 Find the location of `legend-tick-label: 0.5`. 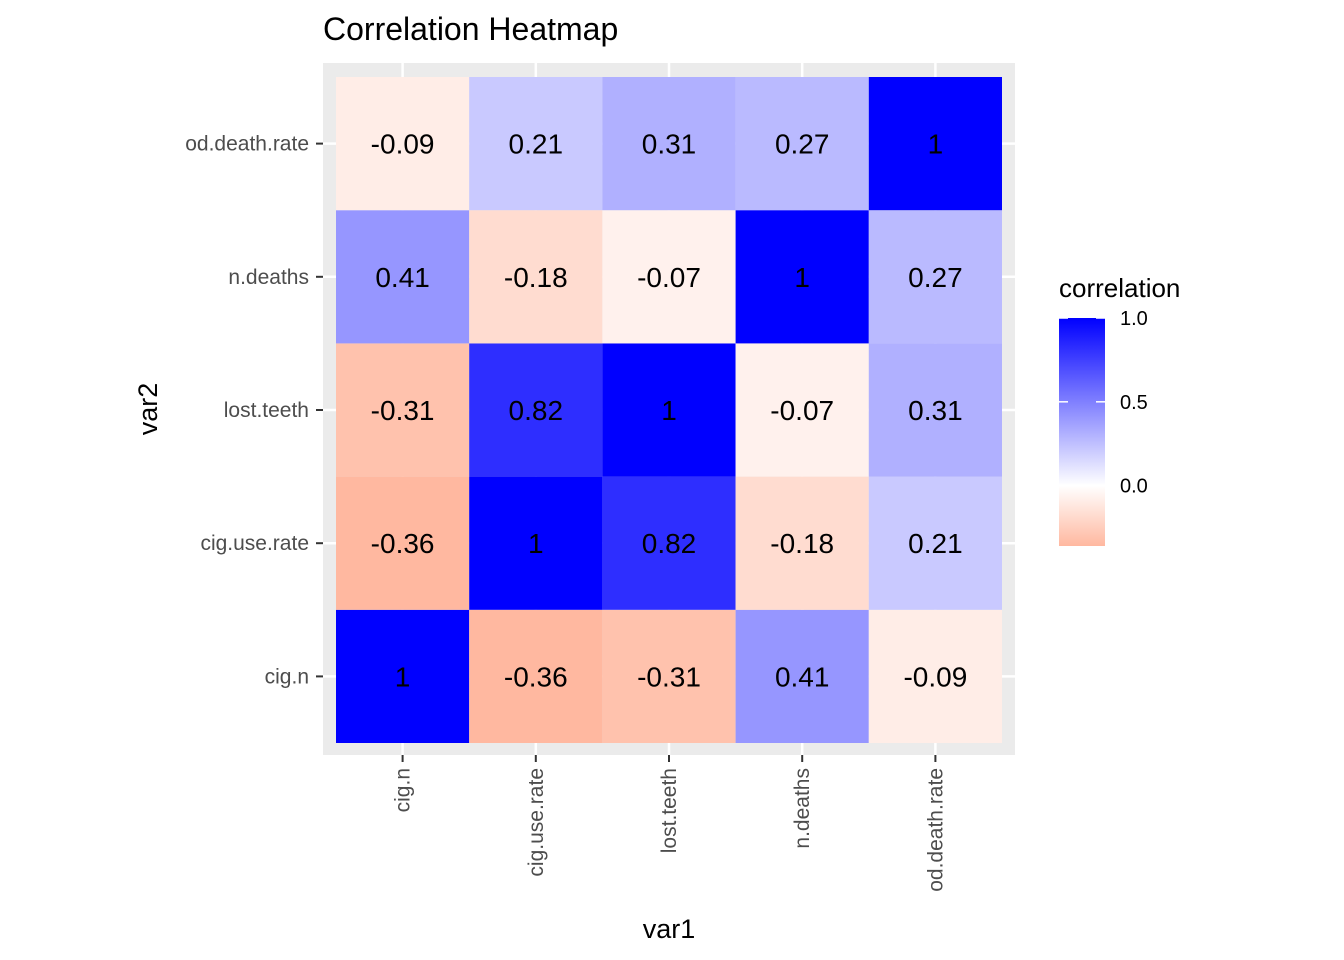

legend-tick-label: 0.5 is located at coordinates (1134, 403).